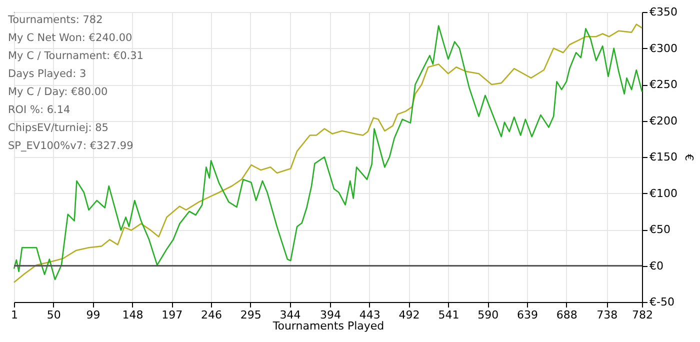  Describe the element at coordinates (93, 315) in the screenshot. I see `x-tick-label: 99` at that location.